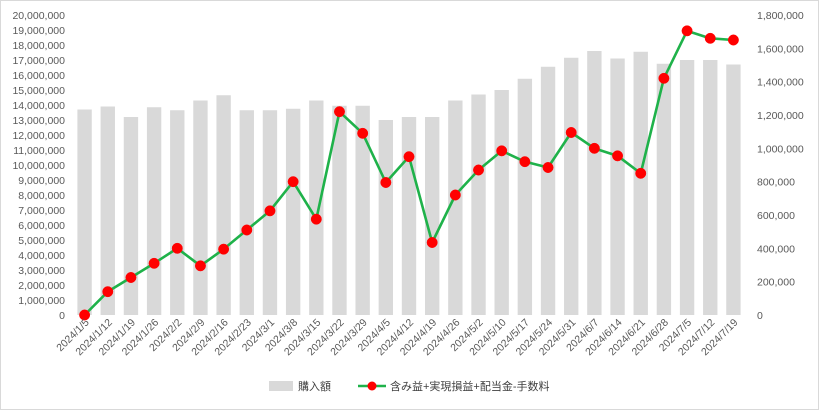  Describe the element at coordinates (780, 49) in the screenshot. I see `y-right-tick-label: 1,600,000` at that location.